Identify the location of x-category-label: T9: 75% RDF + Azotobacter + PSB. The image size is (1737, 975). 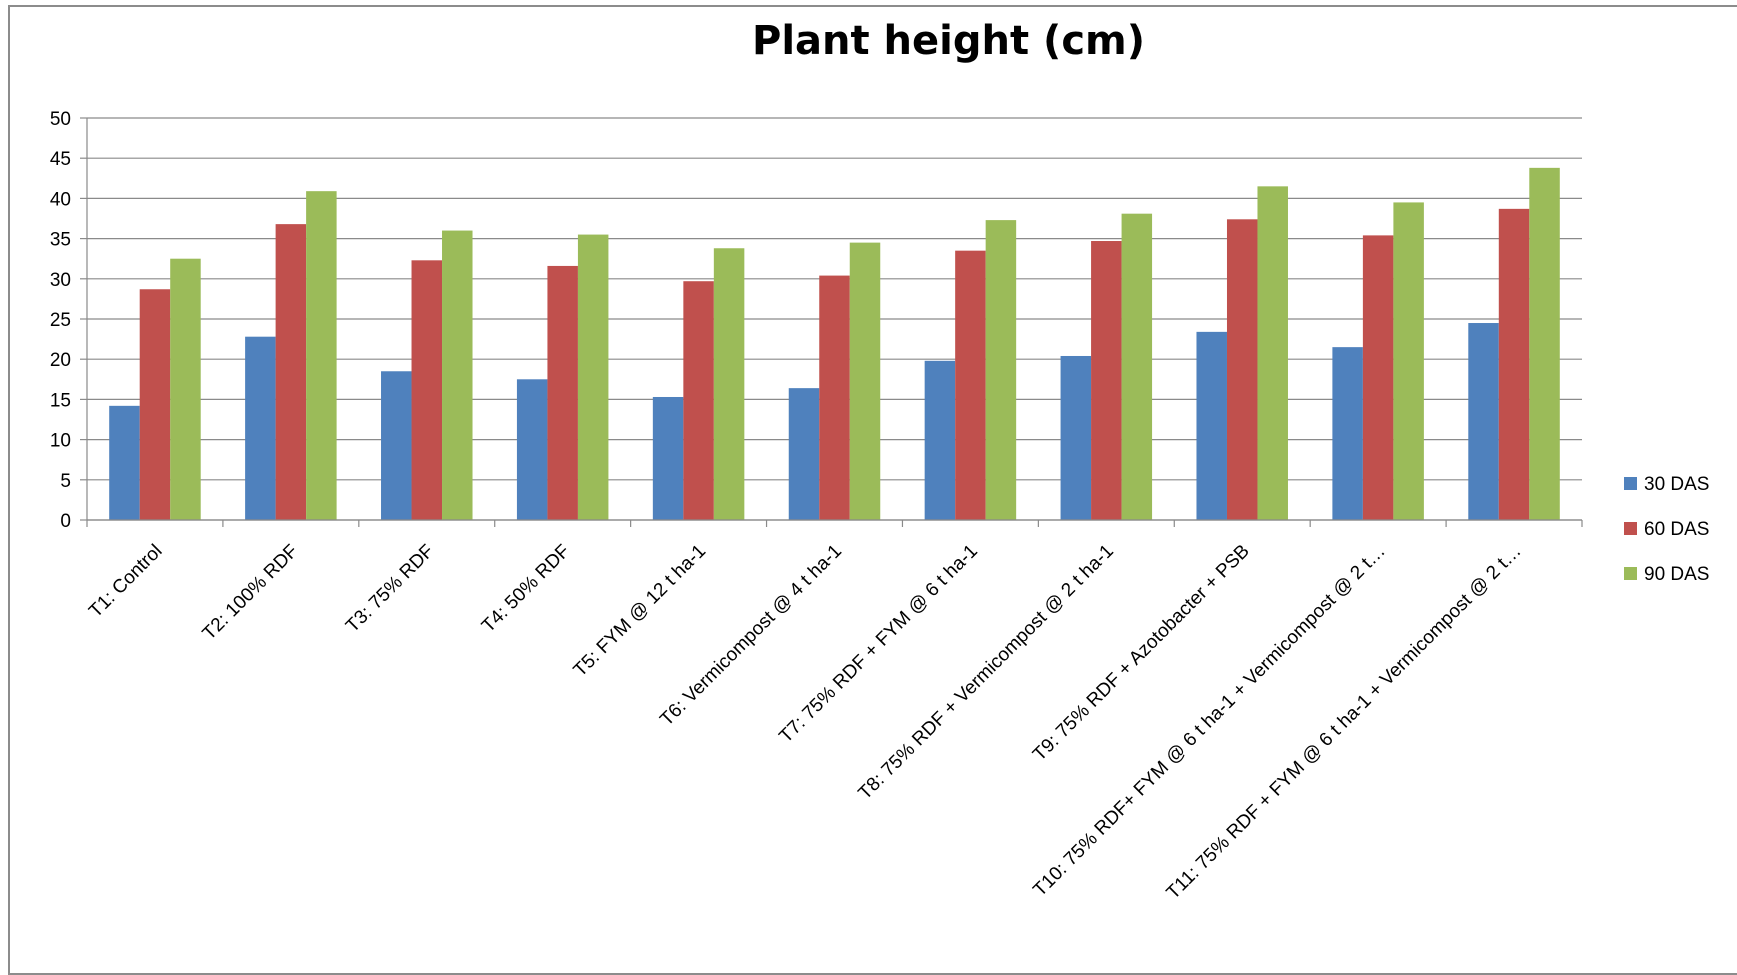
(1141, 653).